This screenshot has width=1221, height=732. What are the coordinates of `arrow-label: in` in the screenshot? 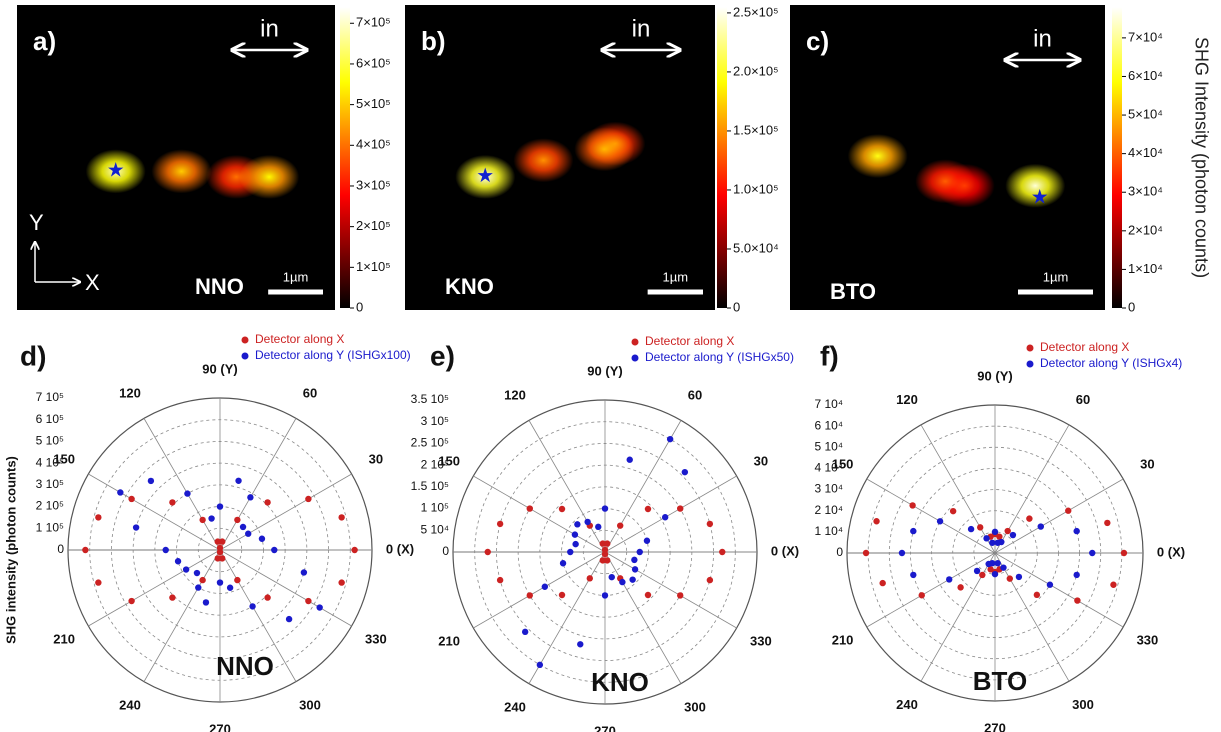 It's located at (1042, 38).